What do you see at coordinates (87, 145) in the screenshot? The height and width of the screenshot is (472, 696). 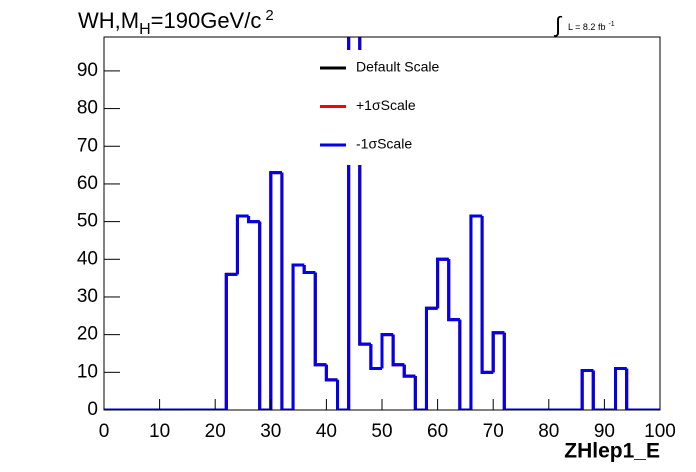 I see `y-tick-label: 70` at bounding box center [87, 145].